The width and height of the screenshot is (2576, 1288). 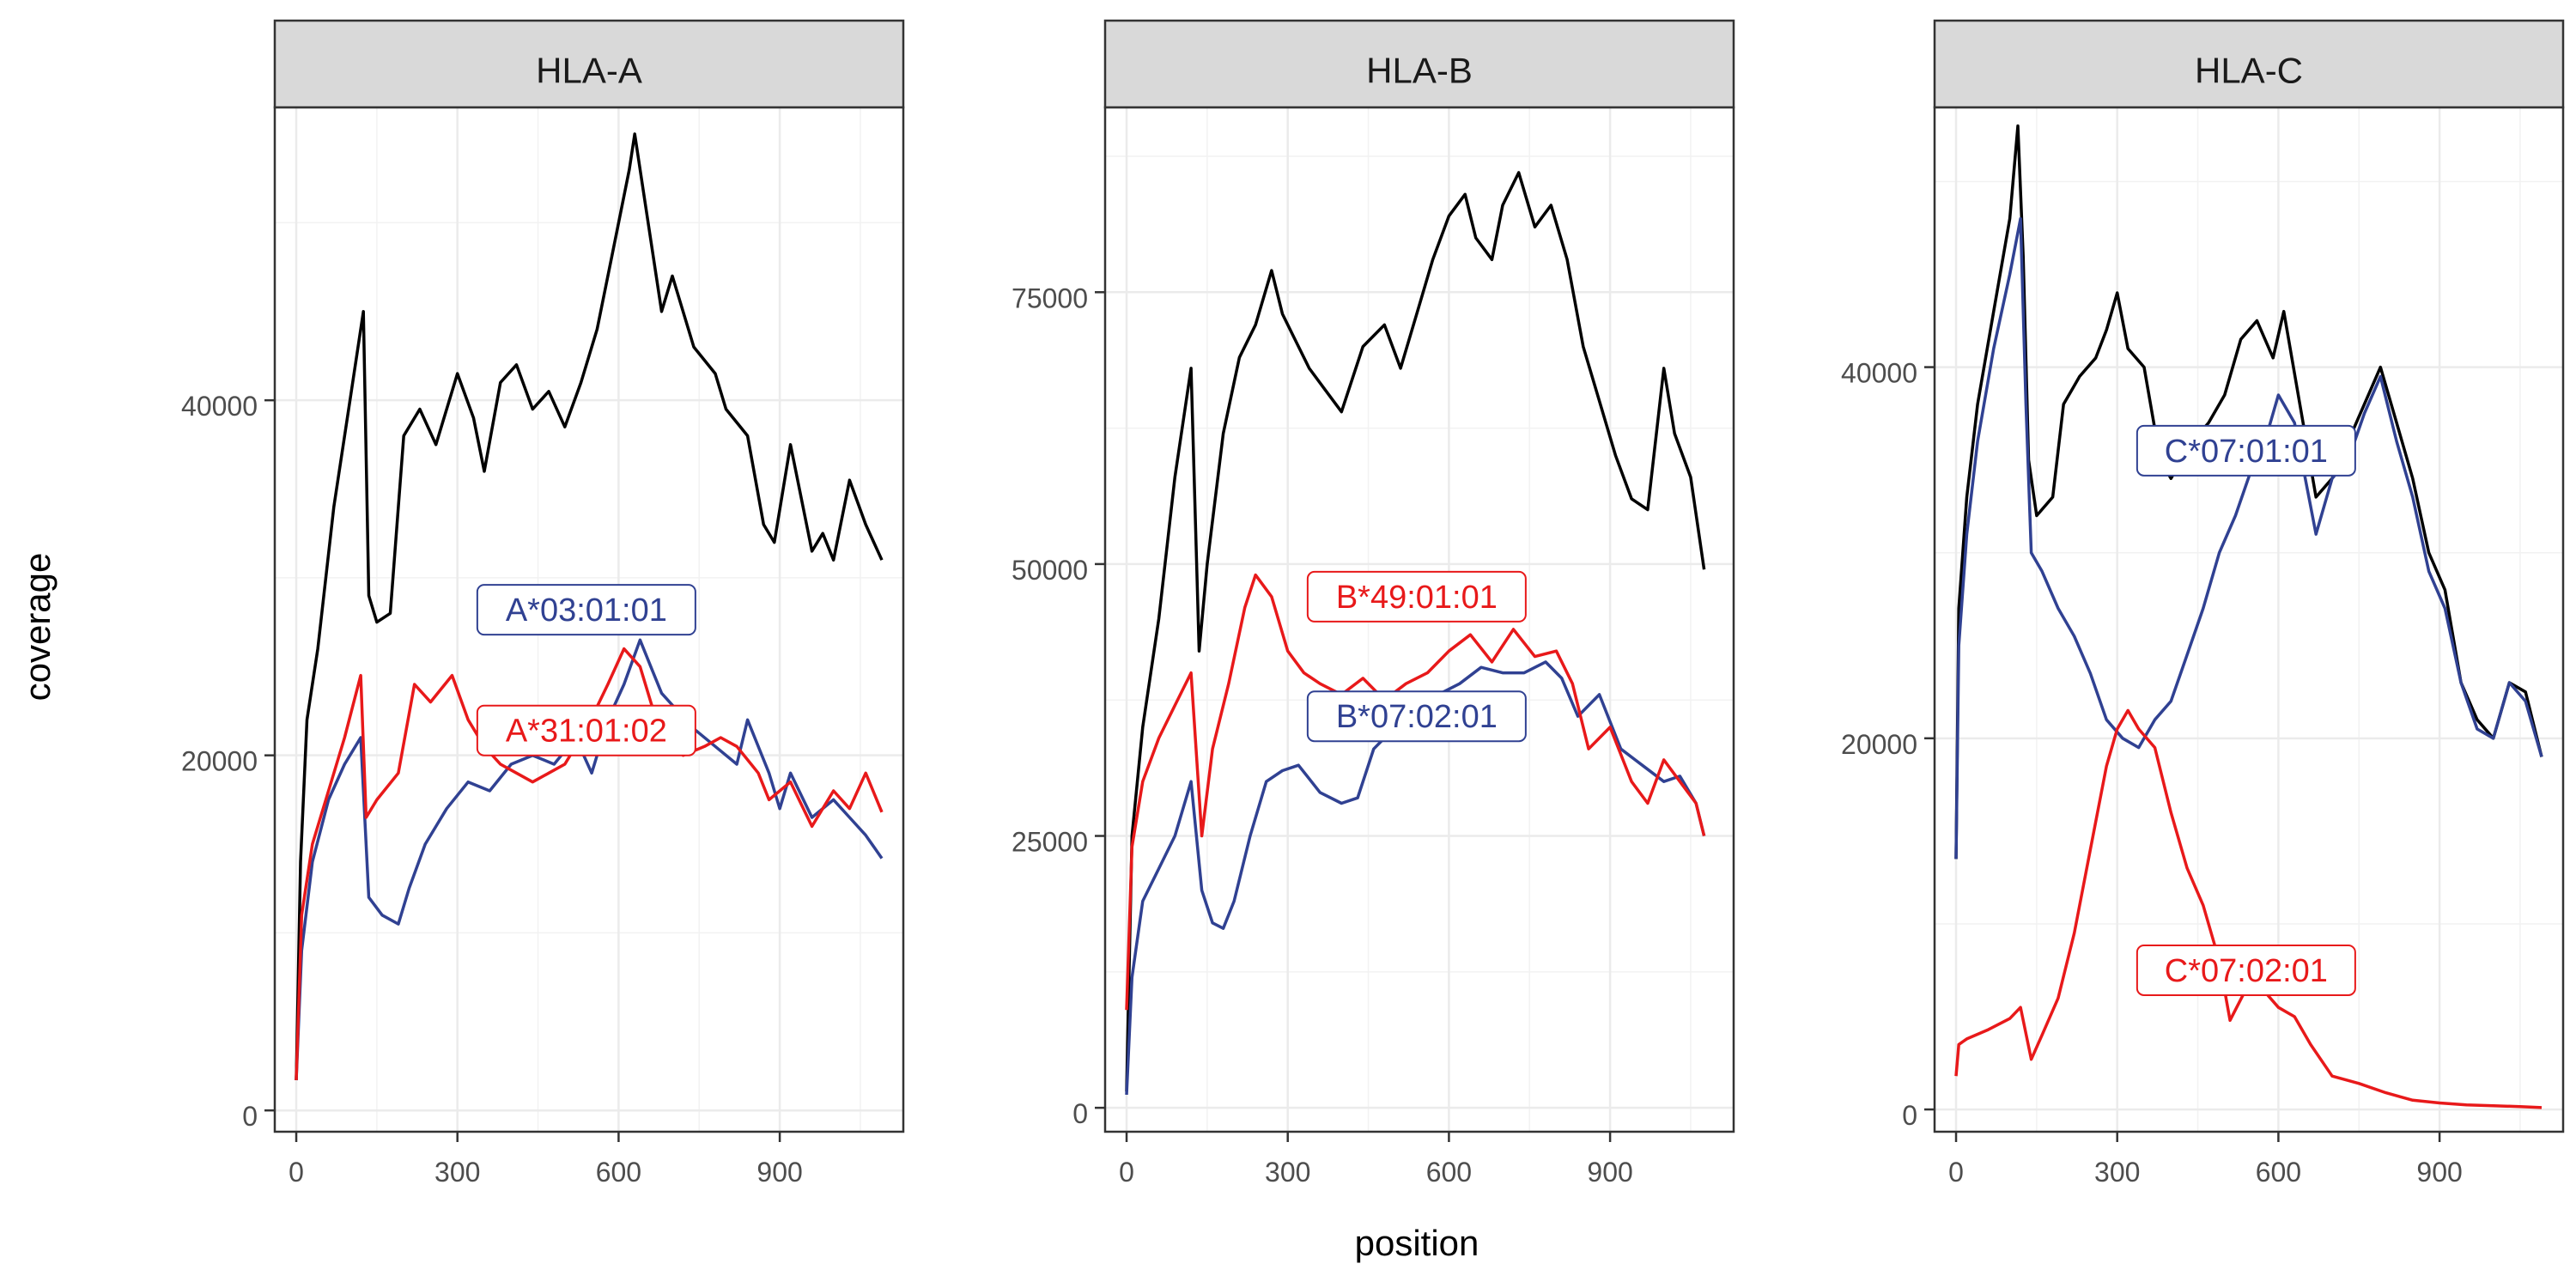 I want to click on allele-label: C*07:01:01, so click(x=2246, y=450).